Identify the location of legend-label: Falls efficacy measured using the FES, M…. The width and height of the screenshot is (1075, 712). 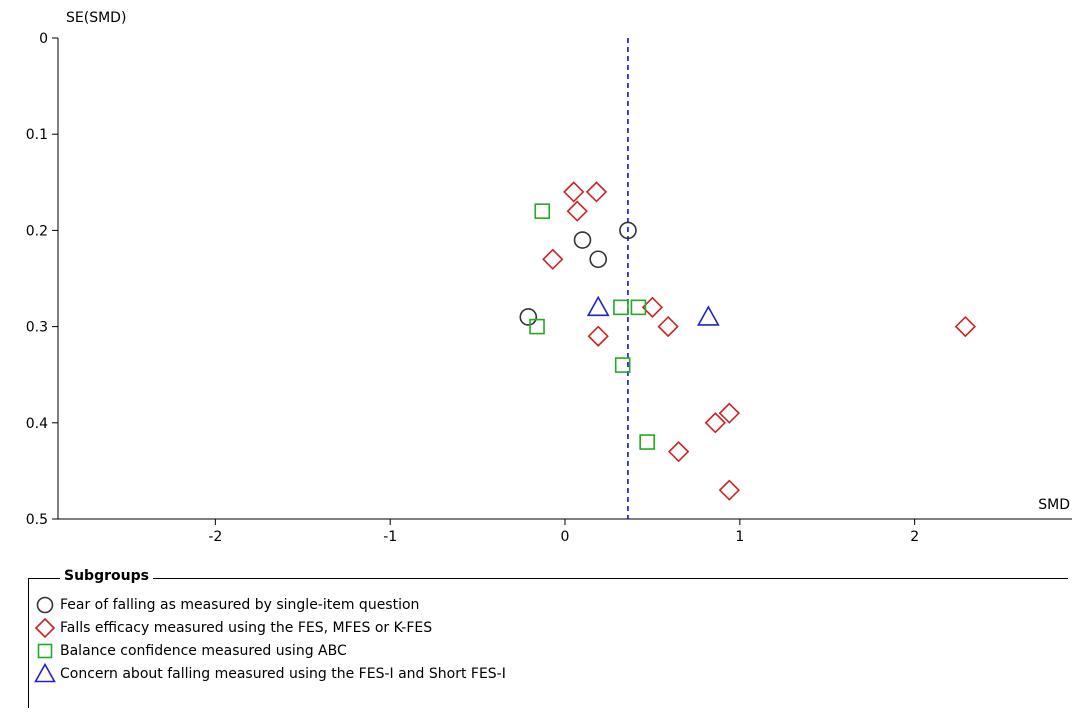
(246, 628).